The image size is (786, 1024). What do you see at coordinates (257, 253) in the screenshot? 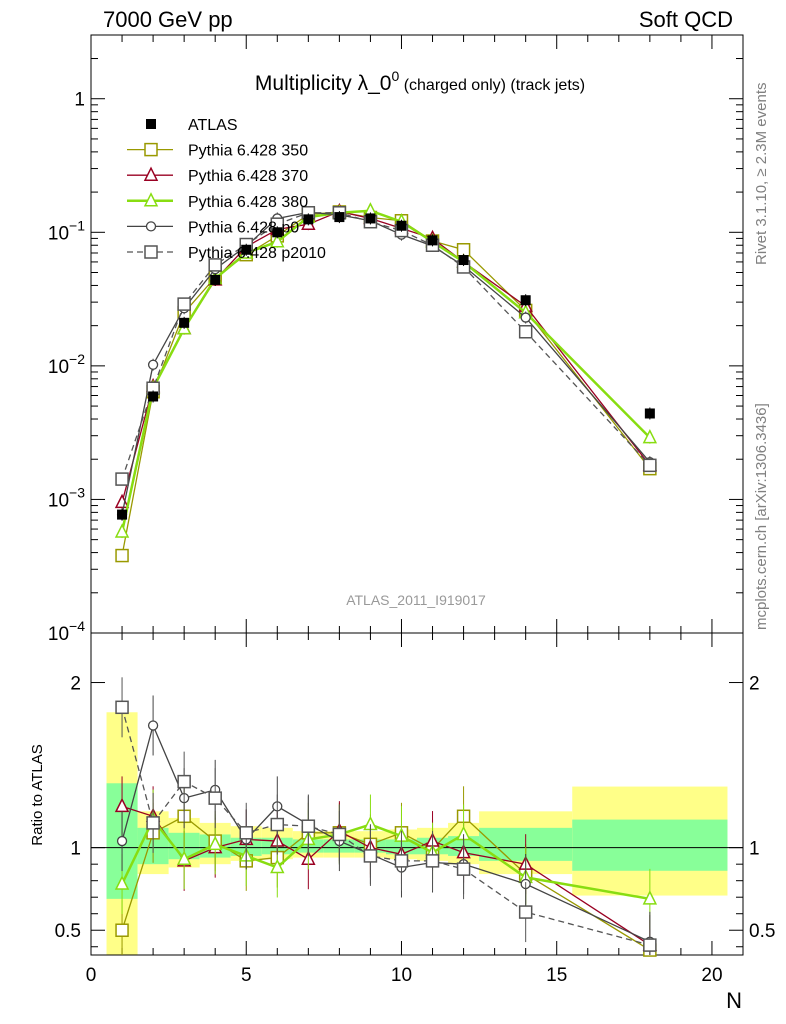
I see `legend-label-5: Pythia 6.428 p2010` at bounding box center [257, 253].